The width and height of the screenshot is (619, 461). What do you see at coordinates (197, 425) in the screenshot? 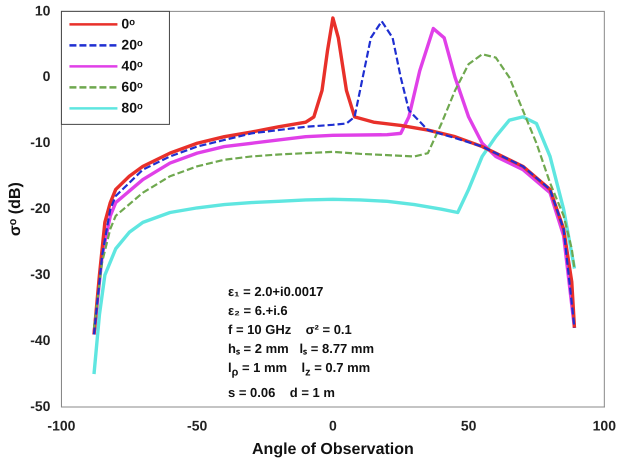
I see `x-tick-label: -50` at bounding box center [197, 425].